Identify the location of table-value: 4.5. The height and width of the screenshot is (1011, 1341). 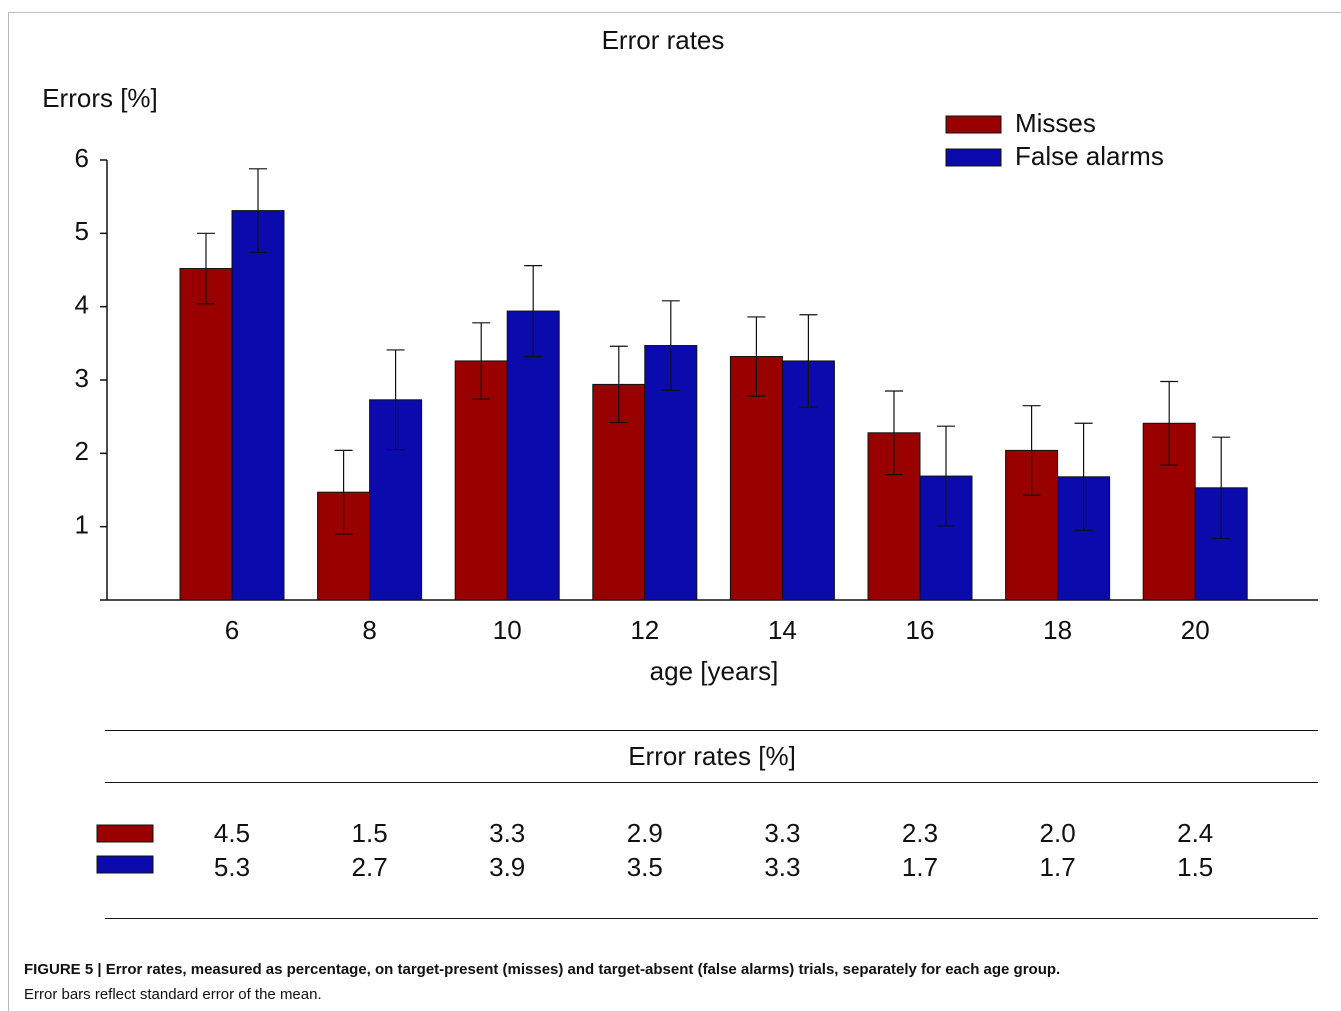
(232, 833).